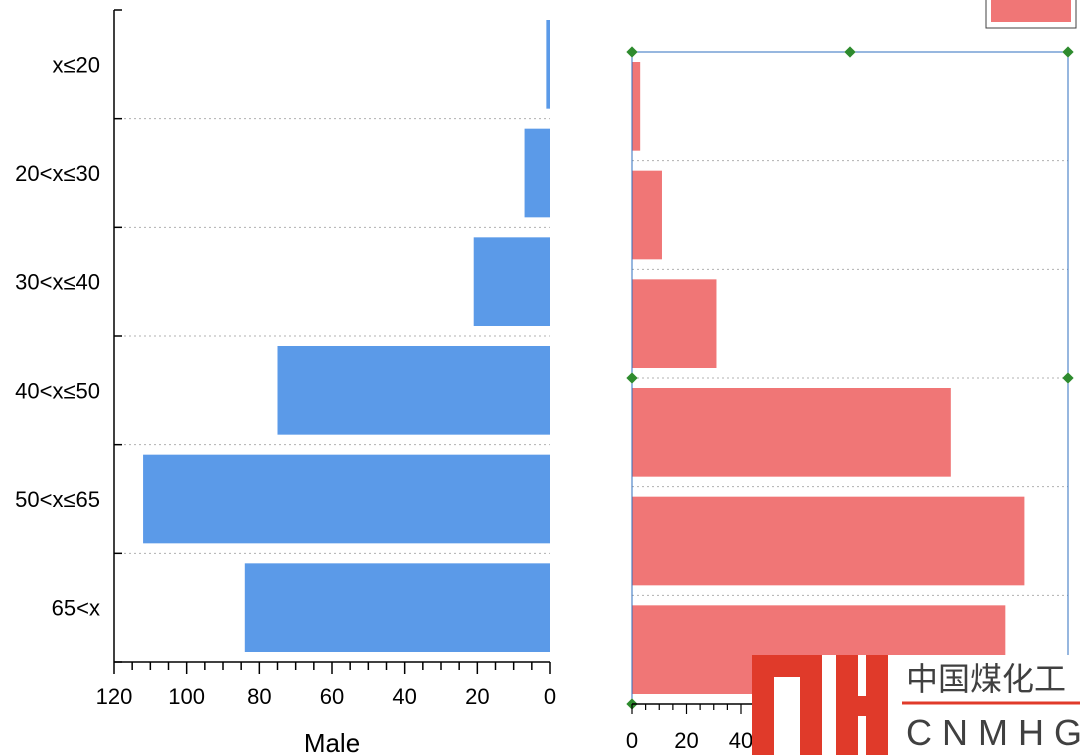  I want to click on category-label: 20<x≤30, so click(57, 173).